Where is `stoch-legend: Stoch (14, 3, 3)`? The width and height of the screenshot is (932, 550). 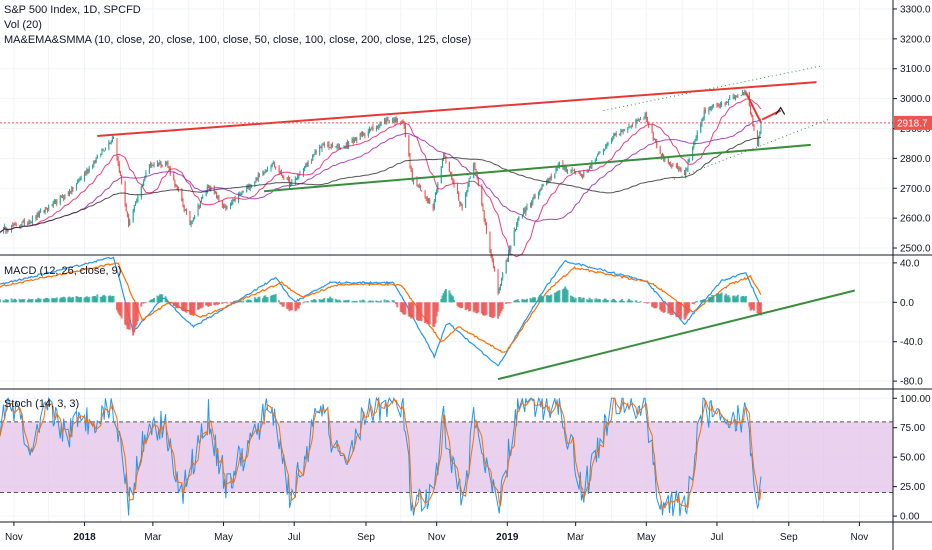
stoch-legend: Stoch (14, 3, 3) is located at coordinates (41, 404).